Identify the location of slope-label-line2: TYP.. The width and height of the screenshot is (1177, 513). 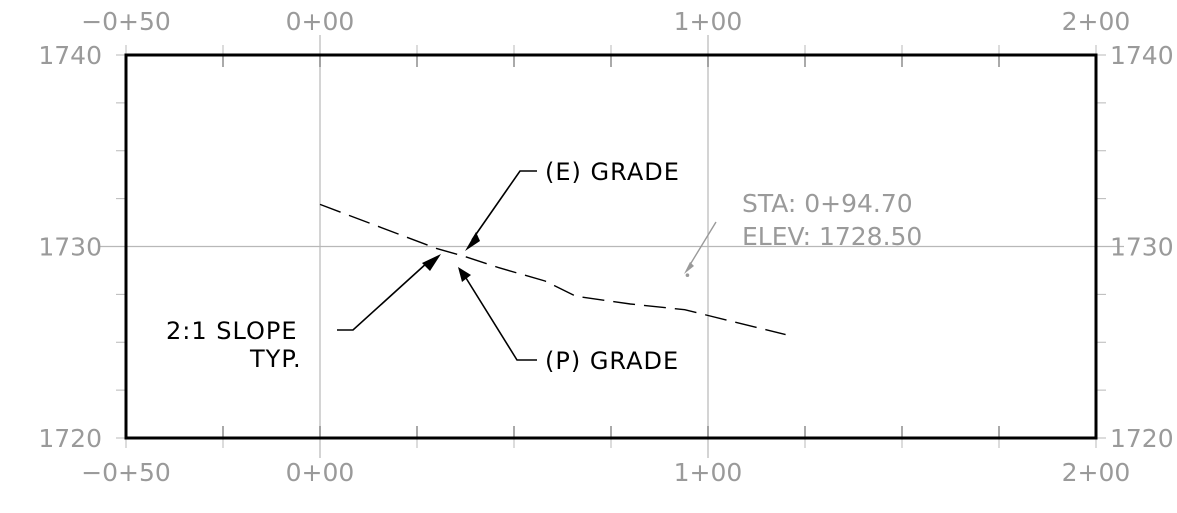
(275, 359).